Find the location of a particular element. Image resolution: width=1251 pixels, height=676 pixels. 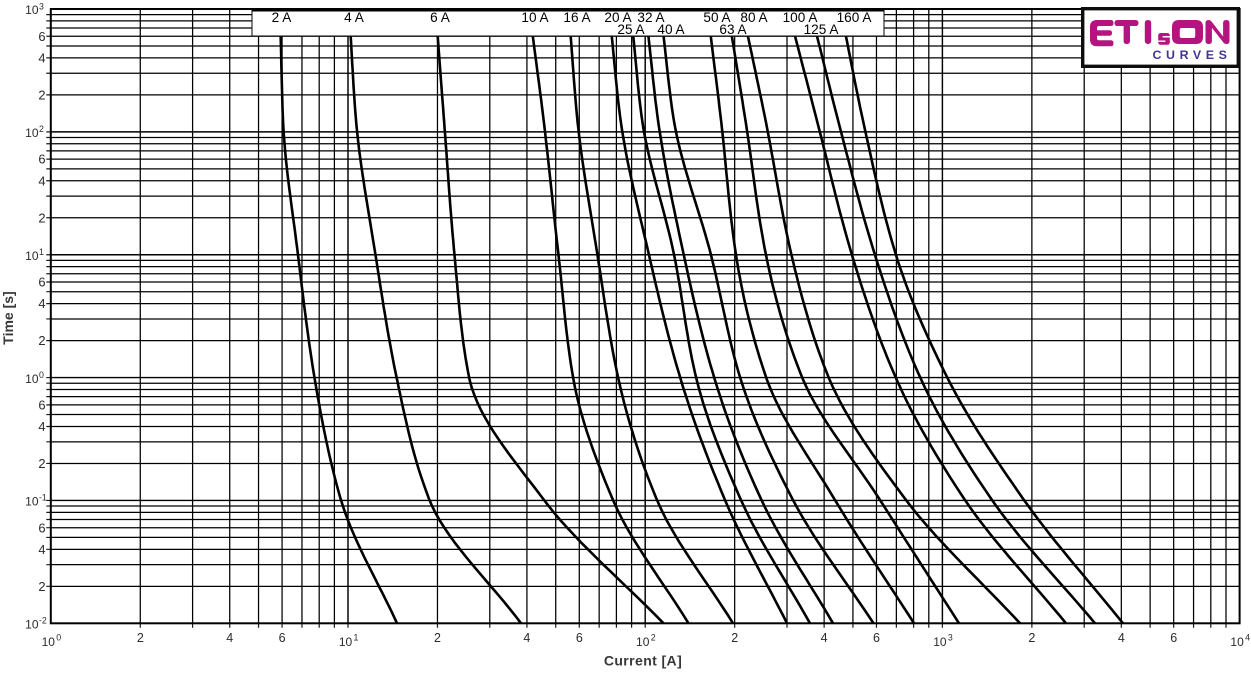

svg-text: 50 A is located at coordinates (717, 17).